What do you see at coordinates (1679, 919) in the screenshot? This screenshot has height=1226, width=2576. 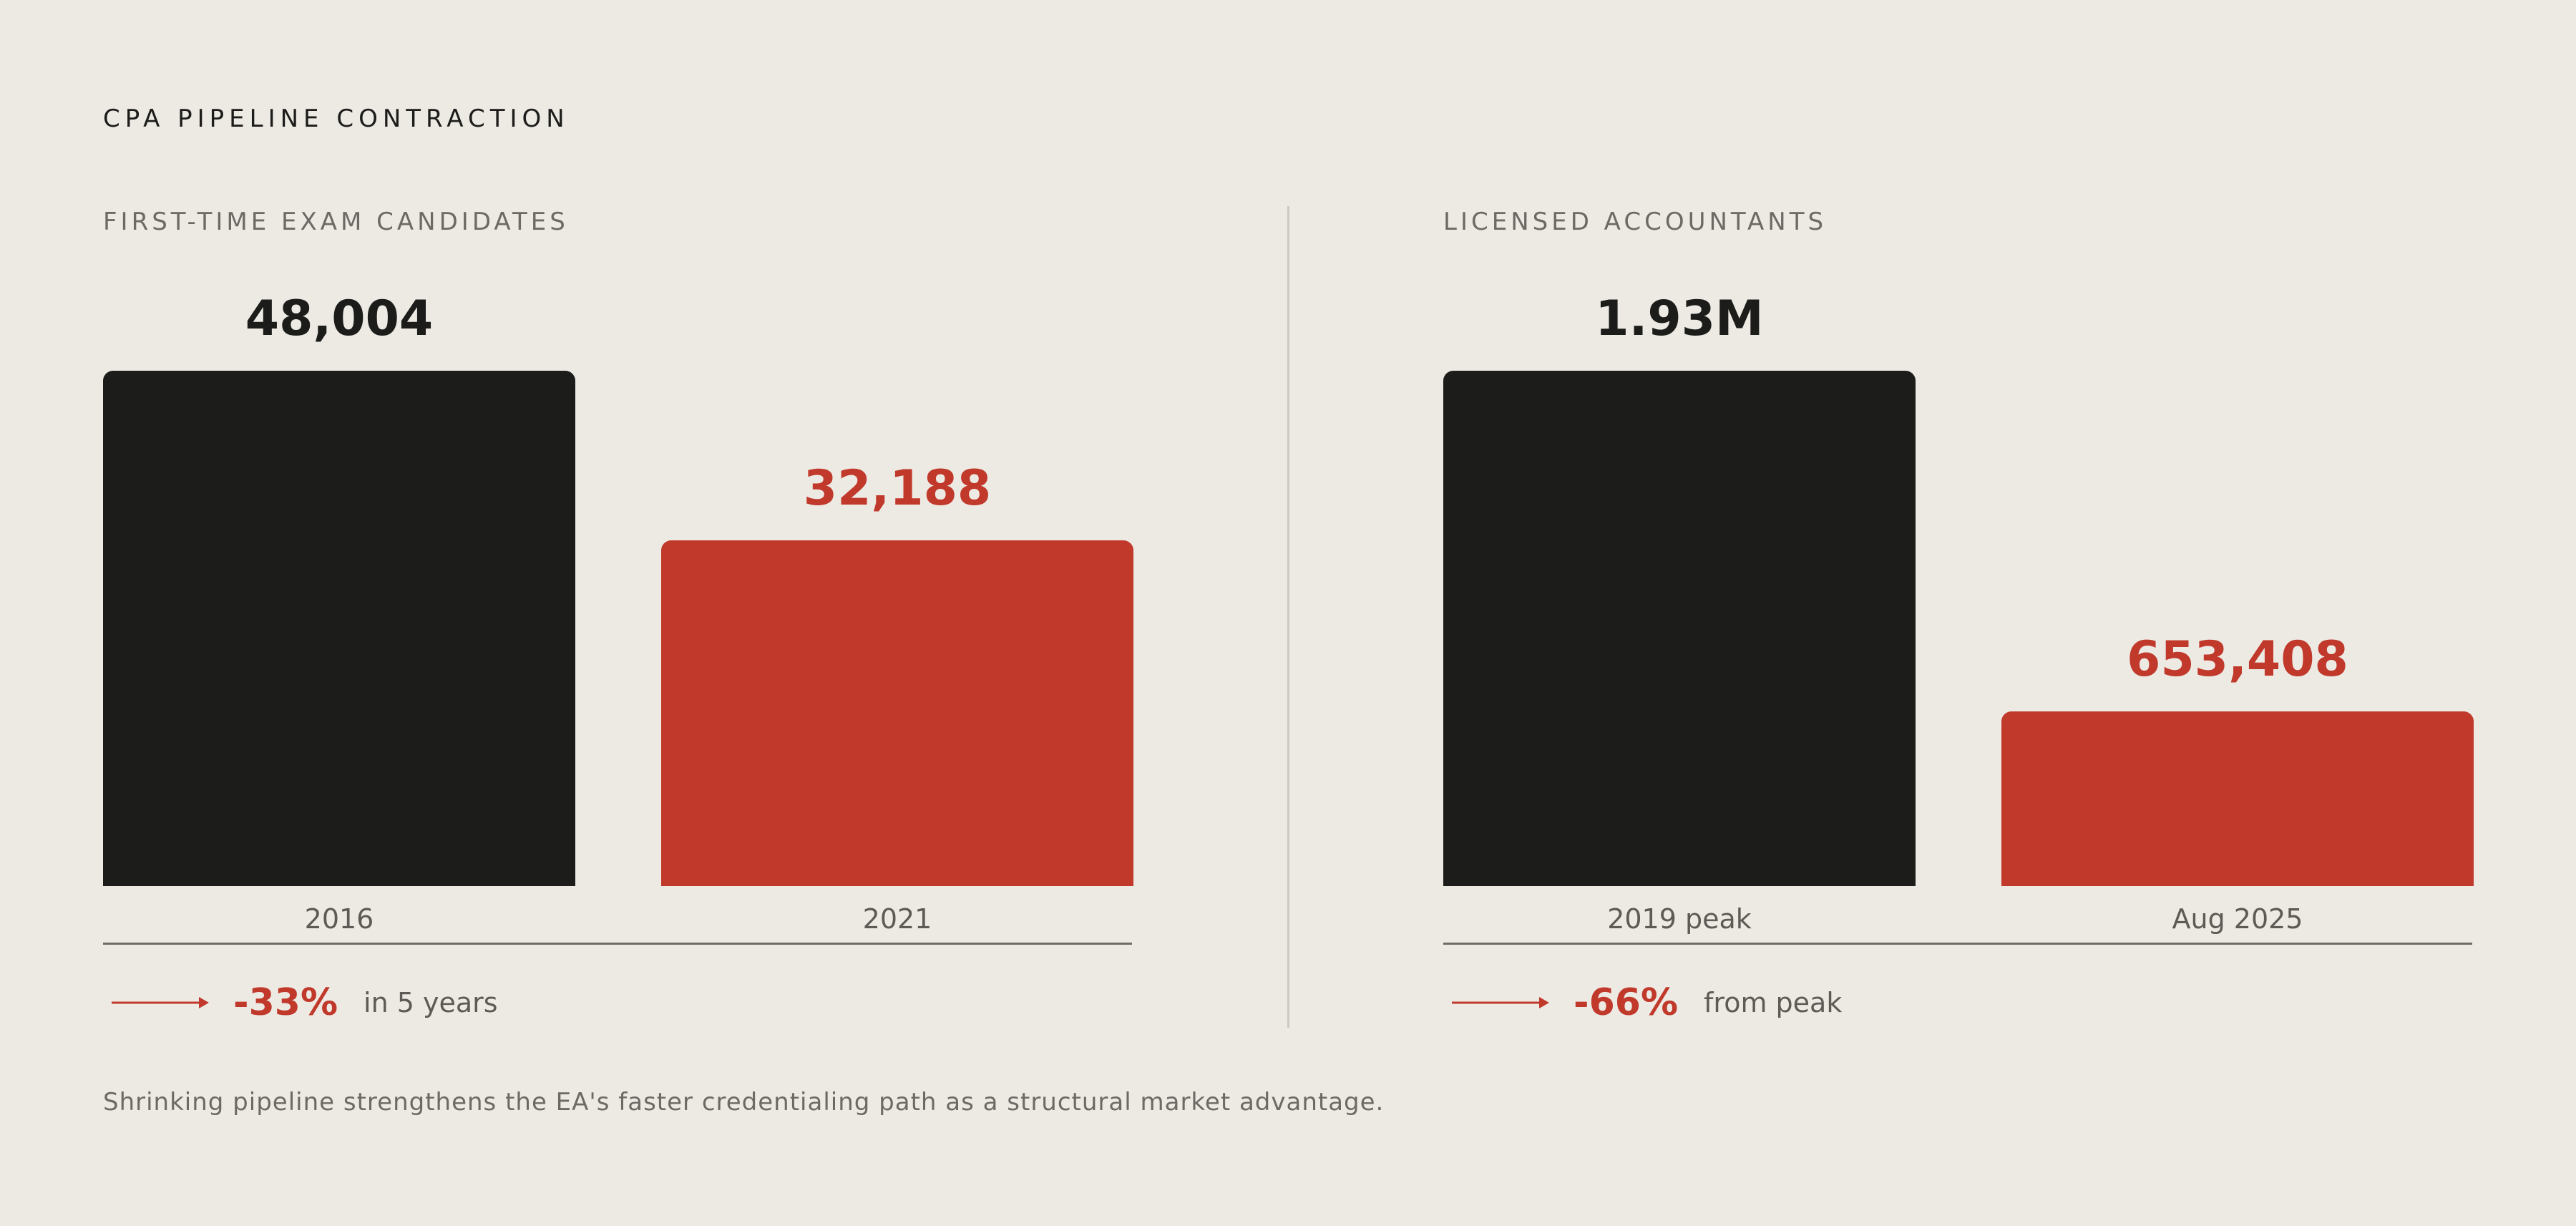 I see `category-label-2019-peak: 2019 peak` at bounding box center [1679, 919].